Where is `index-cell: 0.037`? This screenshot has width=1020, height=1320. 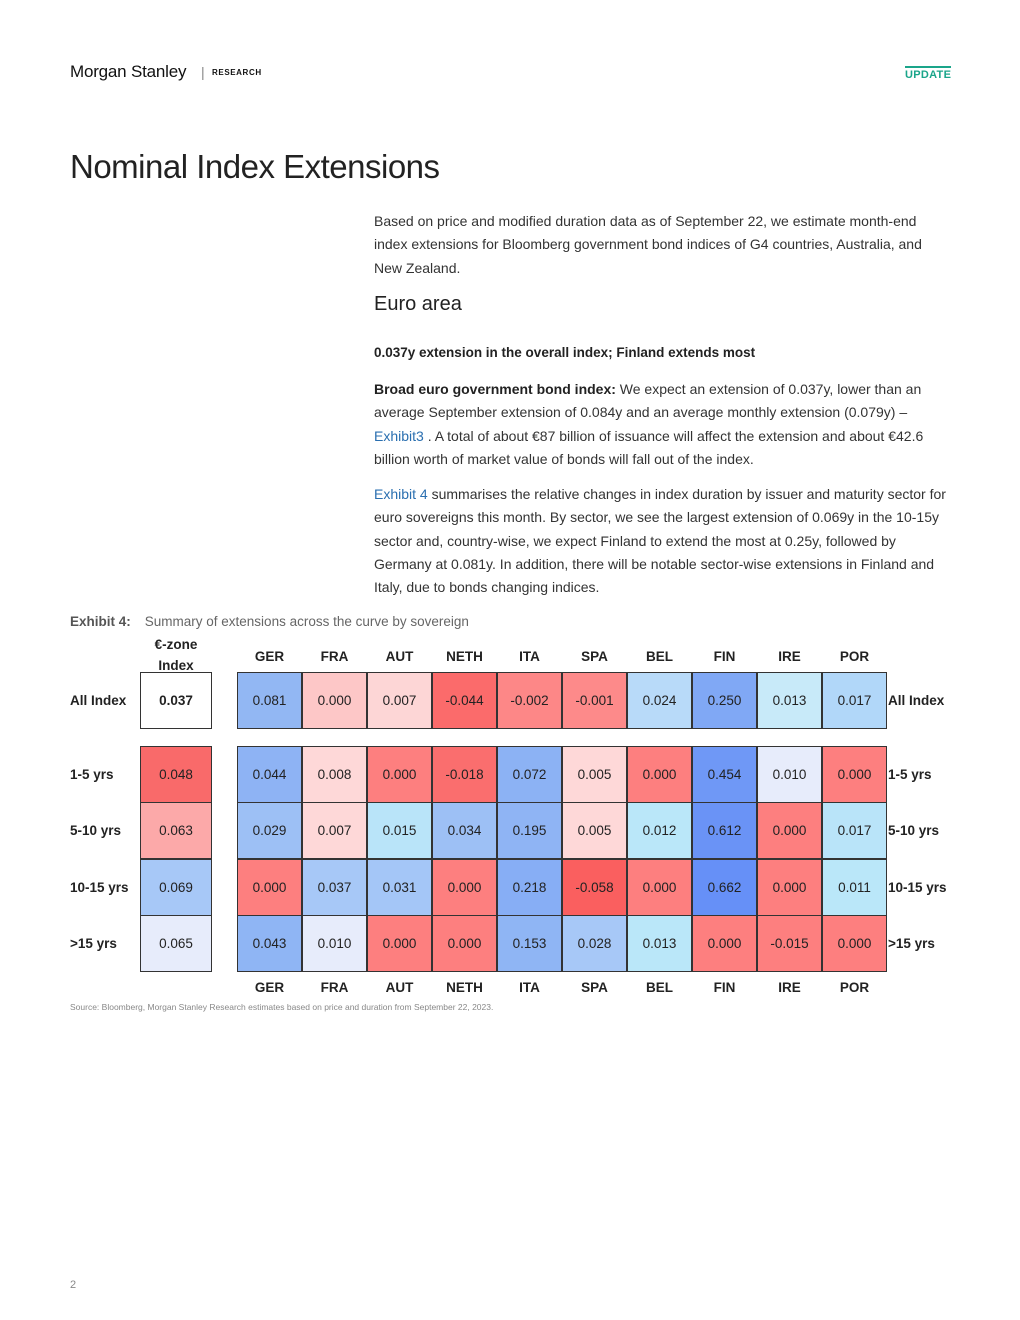 index-cell: 0.037 is located at coordinates (176, 700).